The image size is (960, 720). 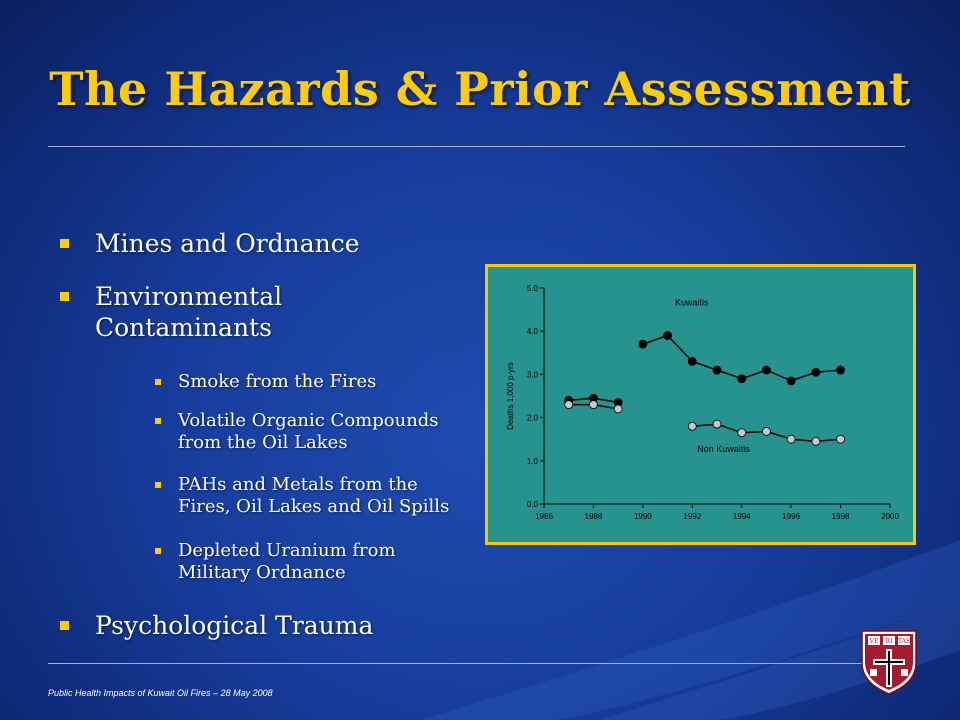 What do you see at coordinates (533, 461) in the screenshot?
I see `y-tick-label: 1.0` at bounding box center [533, 461].